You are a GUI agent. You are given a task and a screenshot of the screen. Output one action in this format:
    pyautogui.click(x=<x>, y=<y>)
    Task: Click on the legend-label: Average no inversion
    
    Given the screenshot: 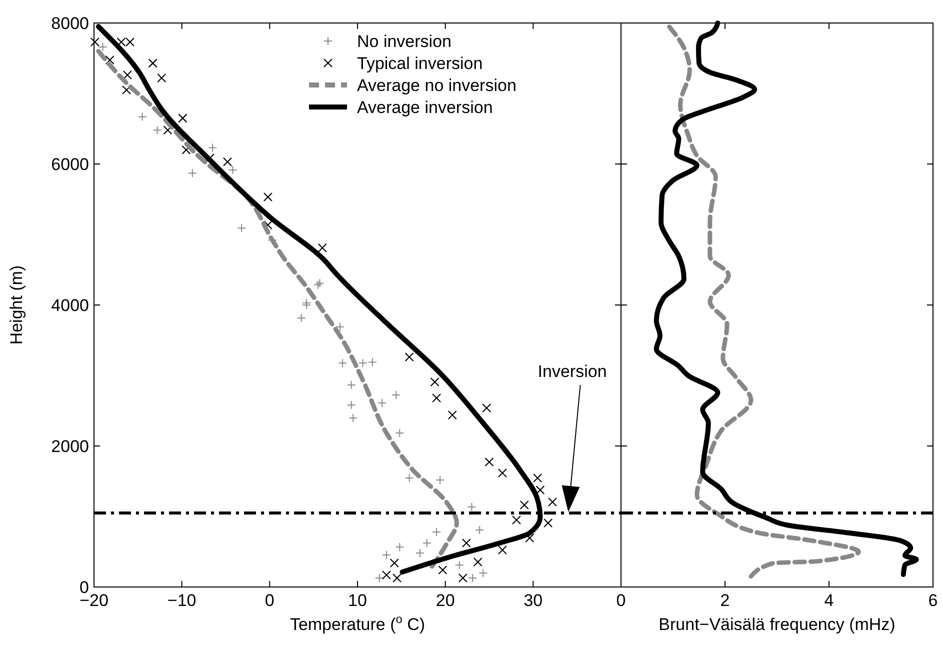 What is the action you would take?
    pyautogui.click(x=436, y=85)
    